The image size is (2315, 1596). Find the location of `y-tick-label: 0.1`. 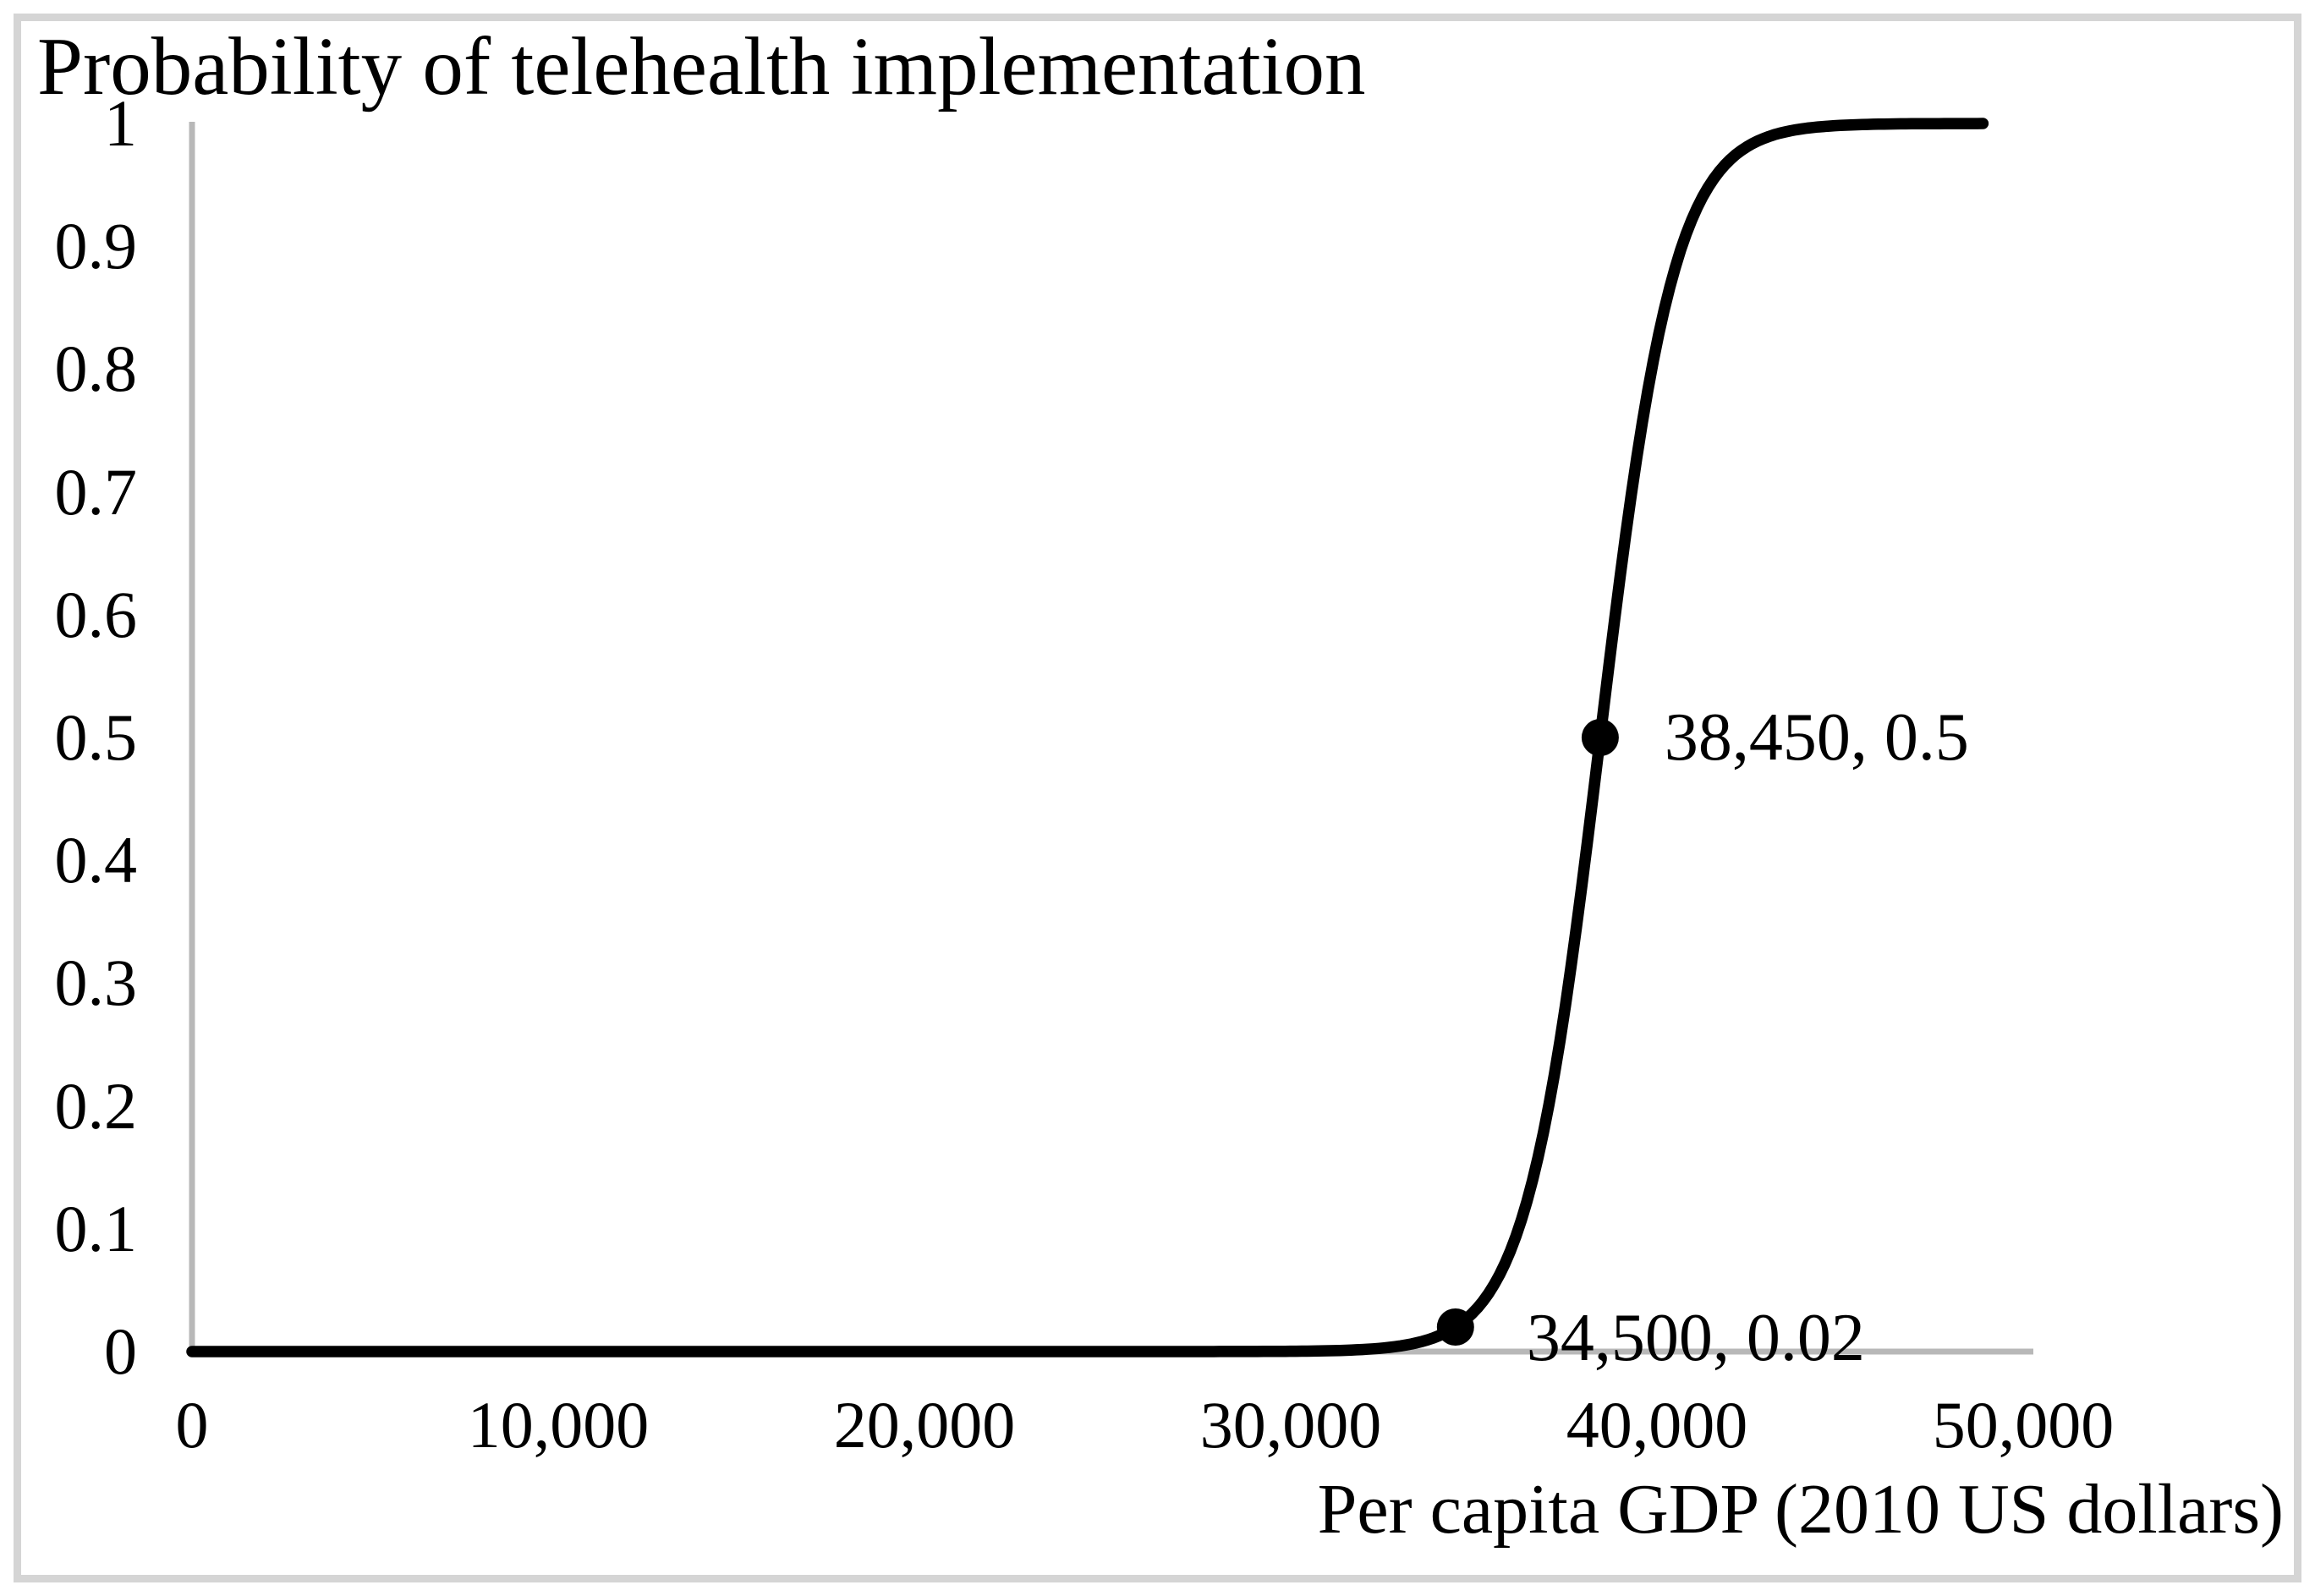

y-tick-label: 0.1 is located at coordinates (96, 1228).